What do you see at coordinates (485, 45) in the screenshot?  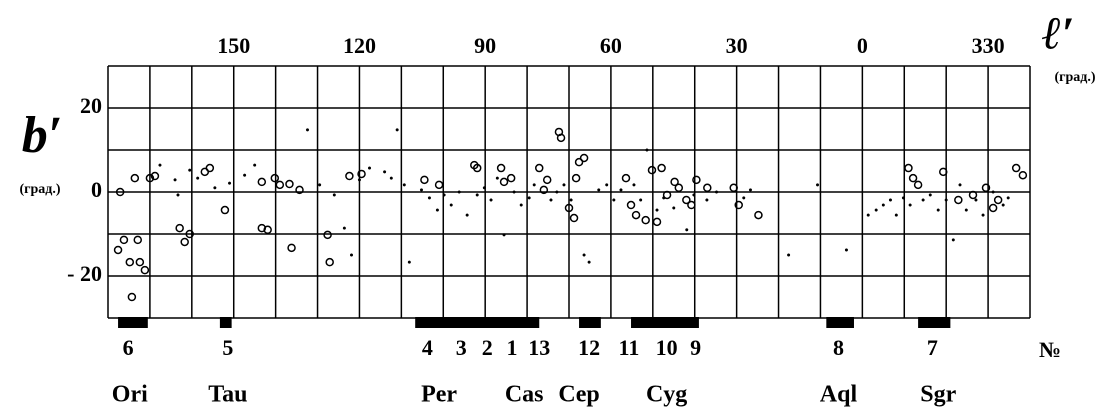 I see `x-tick-label: 90` at bounding box center [485, 45].